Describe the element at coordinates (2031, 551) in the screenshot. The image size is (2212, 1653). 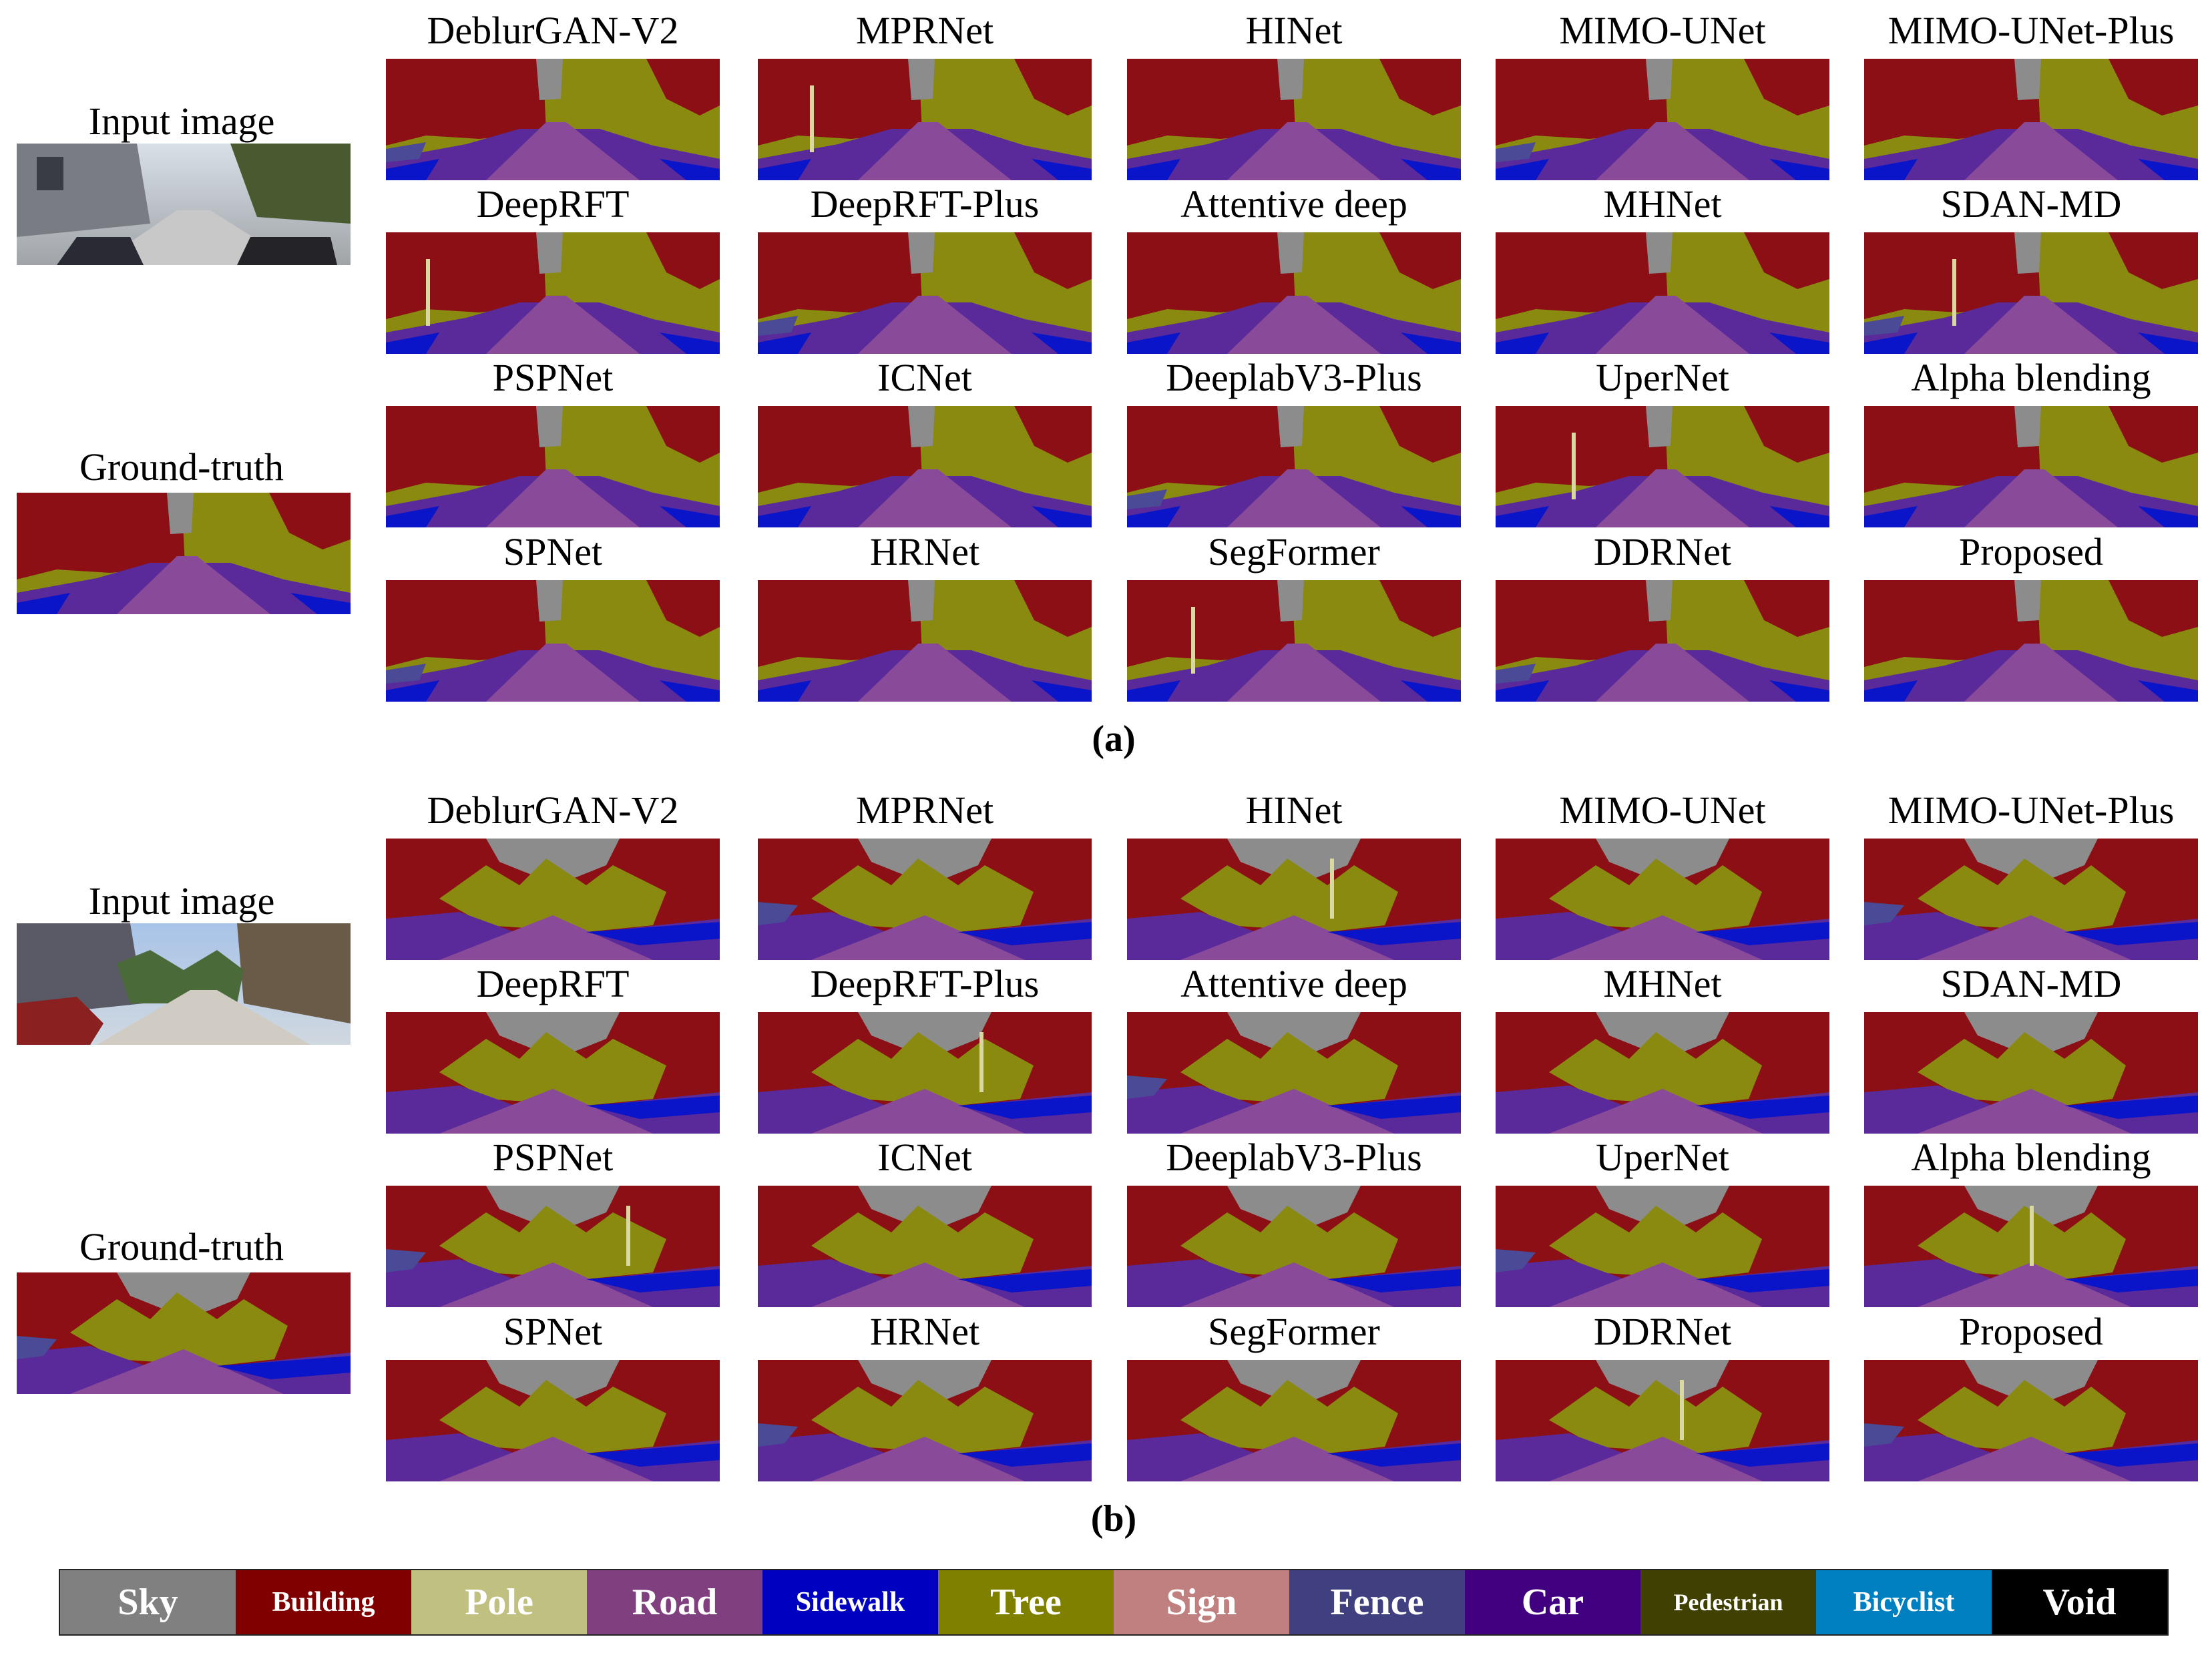
I see `method-label: Proposed` at that location.